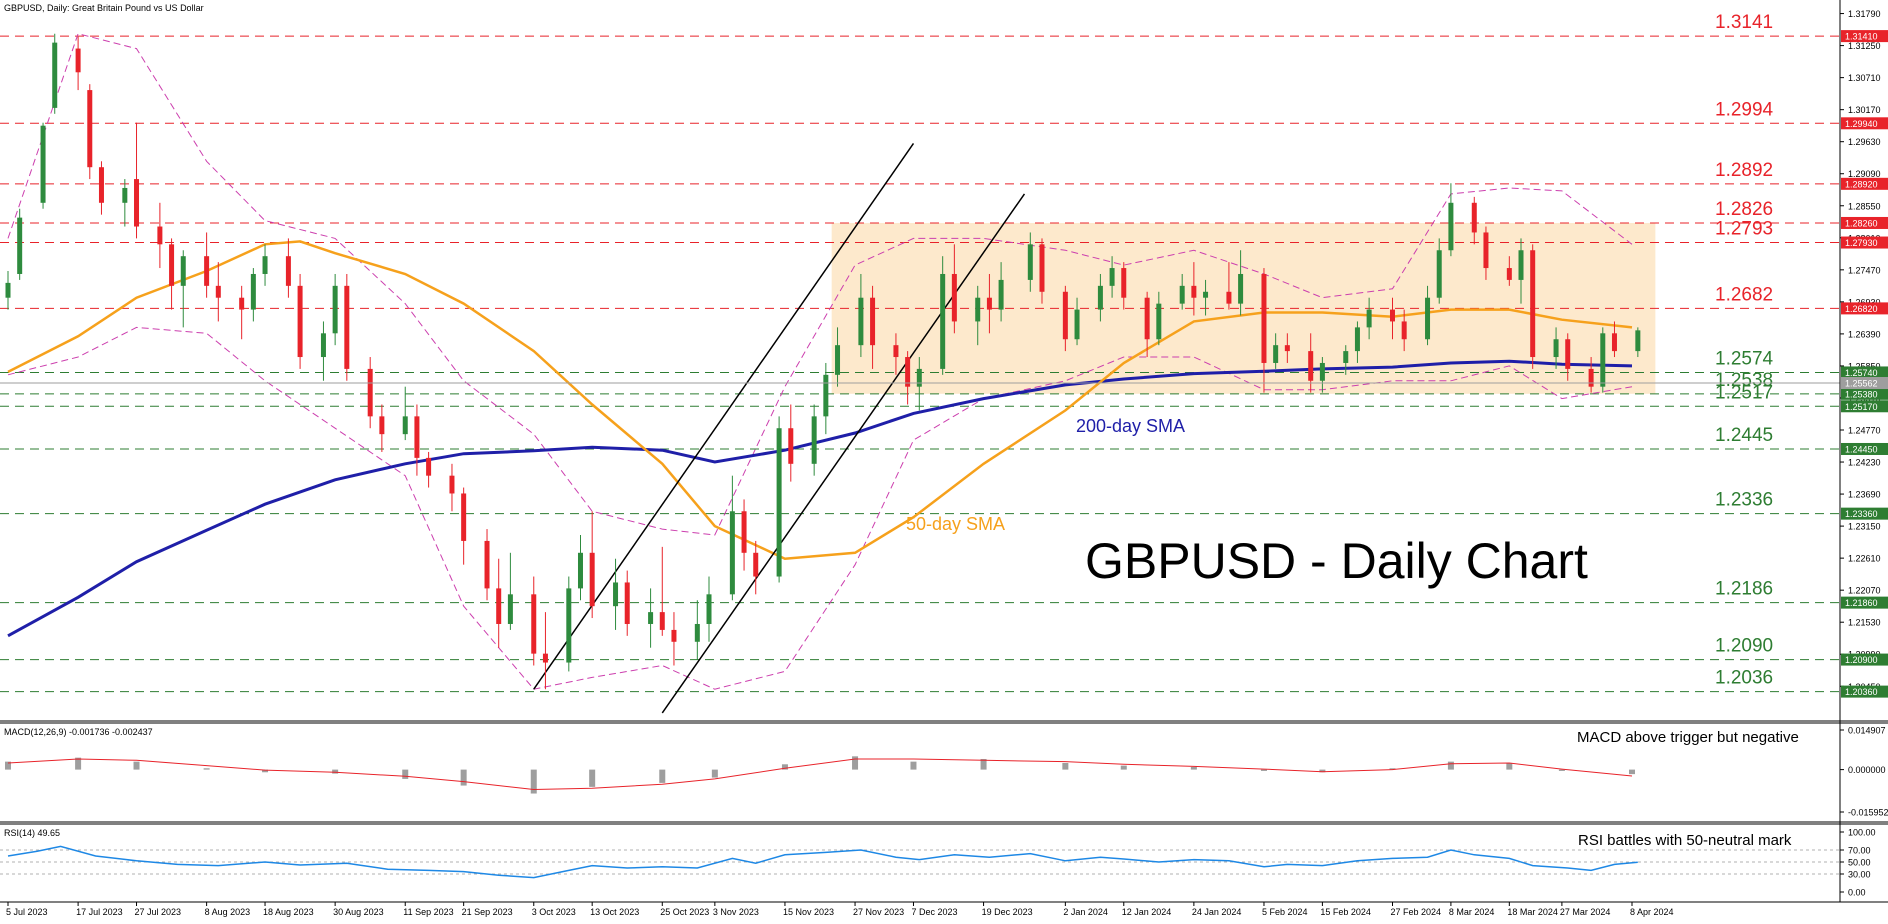 Image resolution: width=1888 pixels, height=924 pixels. I want to click on time-tick-label: 27 Jul 2023, so click(158, 912).